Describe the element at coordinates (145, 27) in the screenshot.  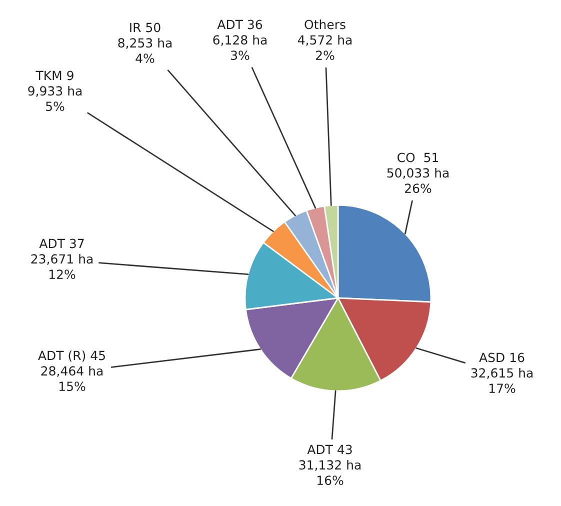
I see `slice-label: IR 50` at that location.